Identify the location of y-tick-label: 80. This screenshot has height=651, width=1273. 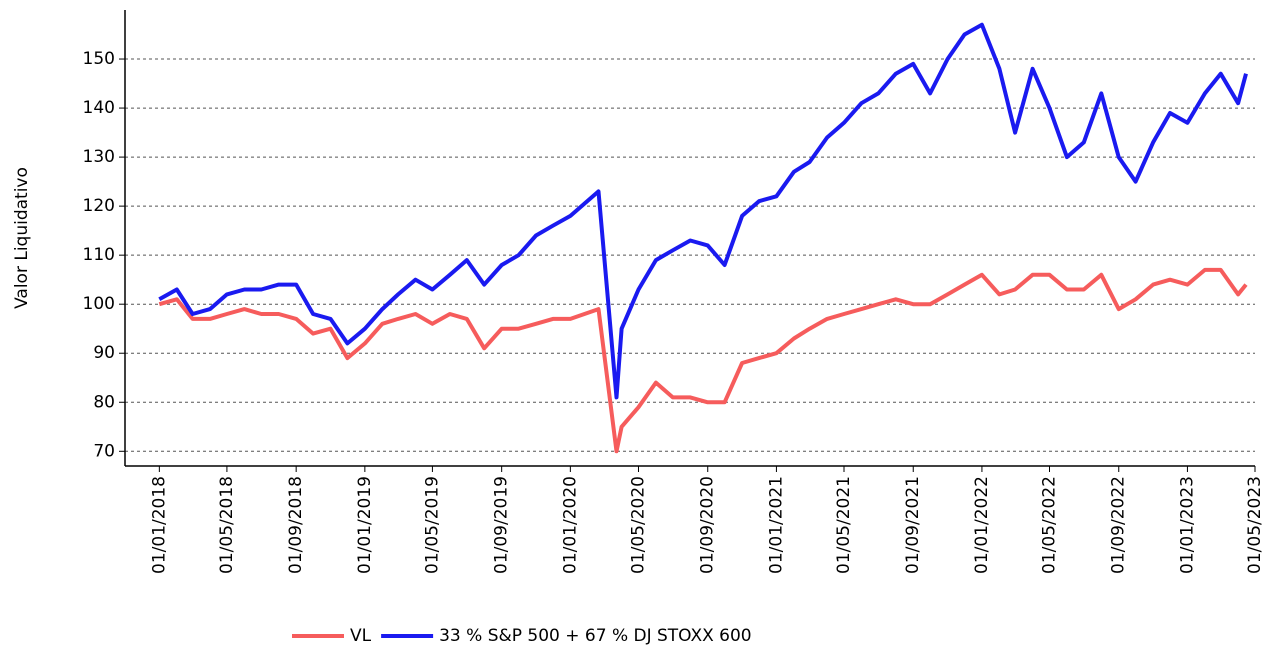
(104, 402).